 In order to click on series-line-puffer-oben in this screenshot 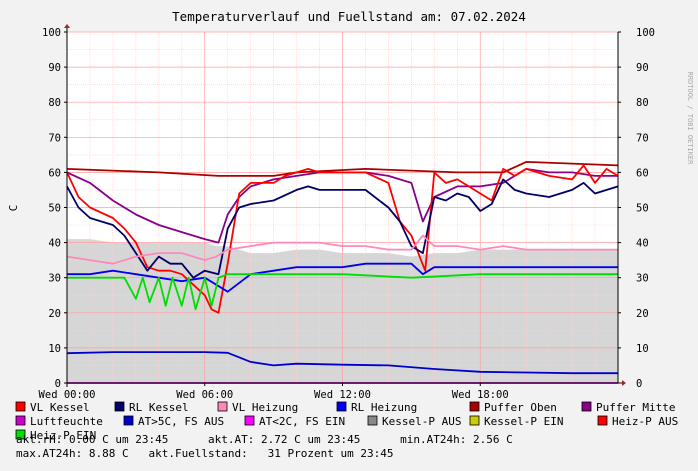, I will do `click(342, 168)`.